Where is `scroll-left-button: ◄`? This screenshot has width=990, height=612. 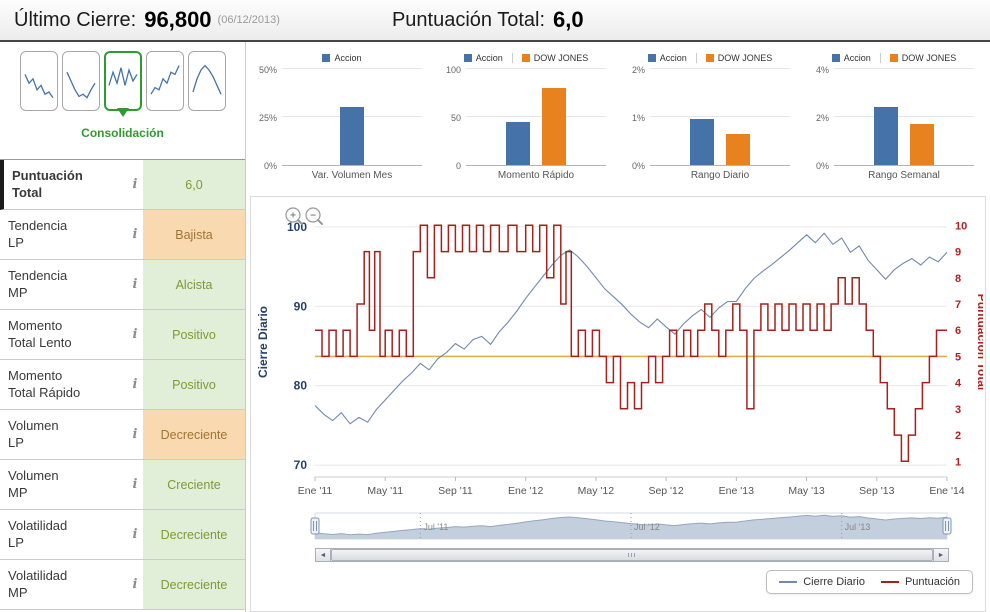
scroll-left-button: ◄ is located at coordinates (323, 555).